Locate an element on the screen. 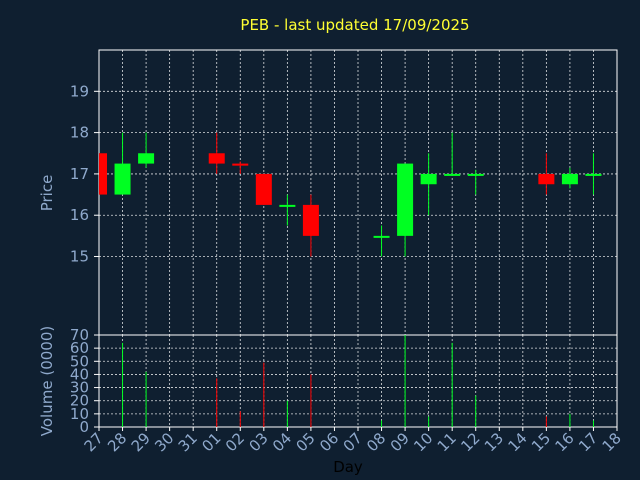  volume-tick-label: 70 is located at coordinates (79, 335).